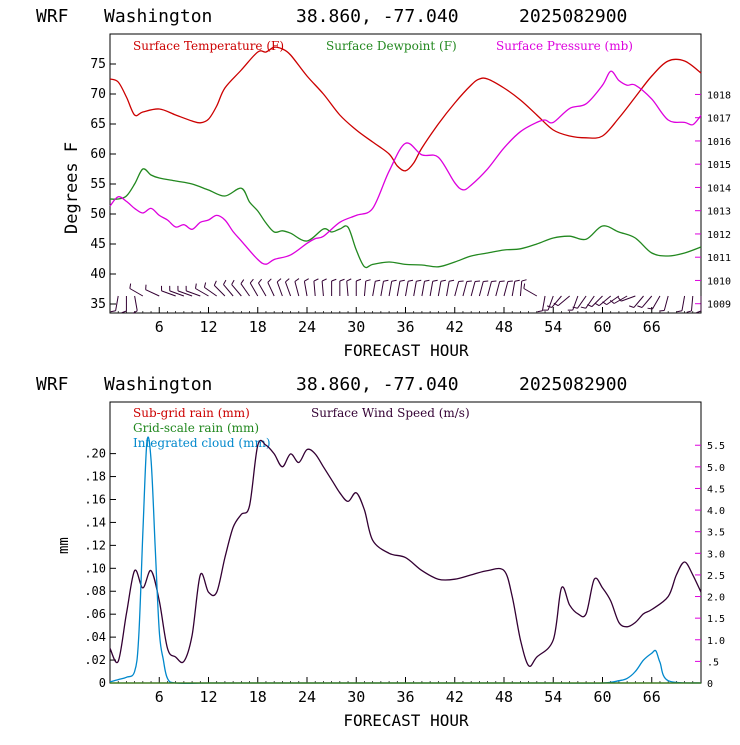  I want to click on y2-tick-label: 1015, so click(719, 165).